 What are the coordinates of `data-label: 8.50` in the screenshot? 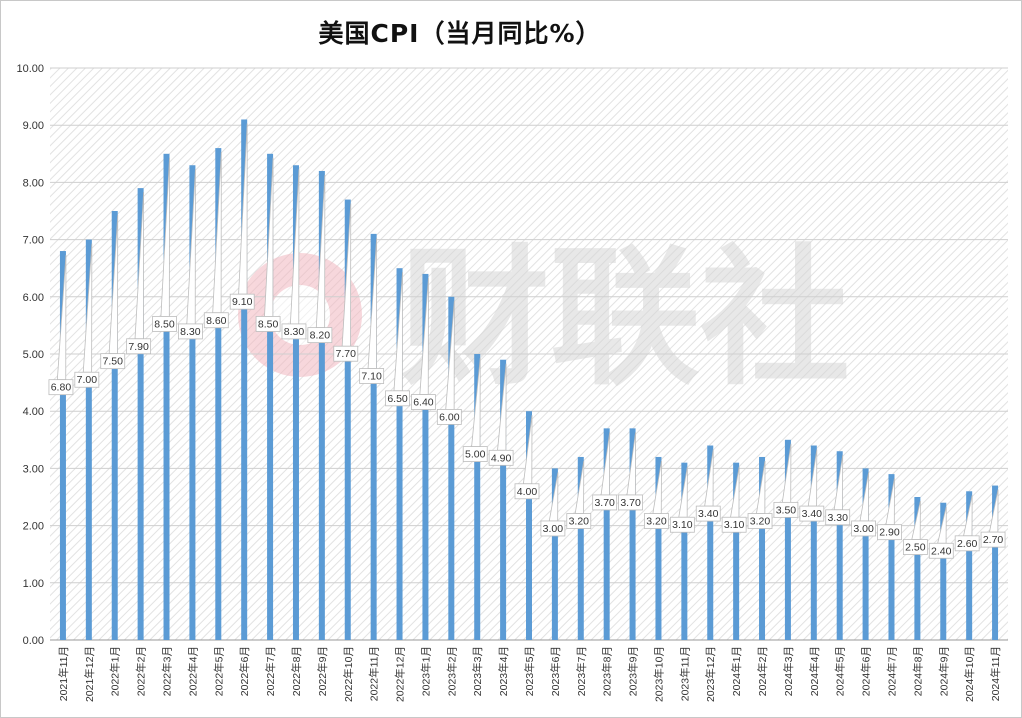 It's located at (164, 324).